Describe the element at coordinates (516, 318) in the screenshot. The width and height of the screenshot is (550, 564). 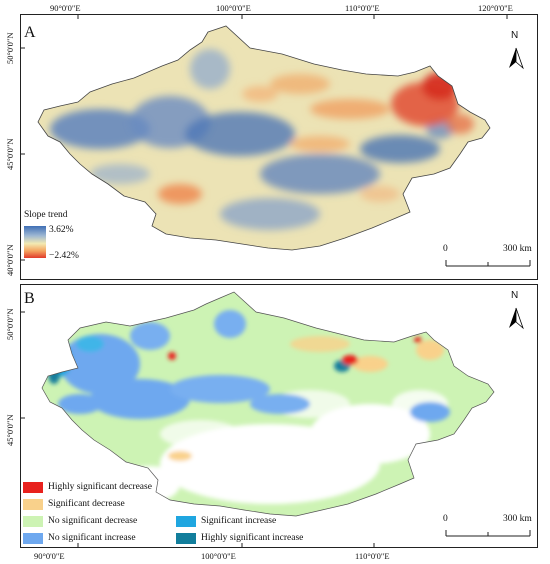
I see `panel-b-north-arrow-icon` at that location.